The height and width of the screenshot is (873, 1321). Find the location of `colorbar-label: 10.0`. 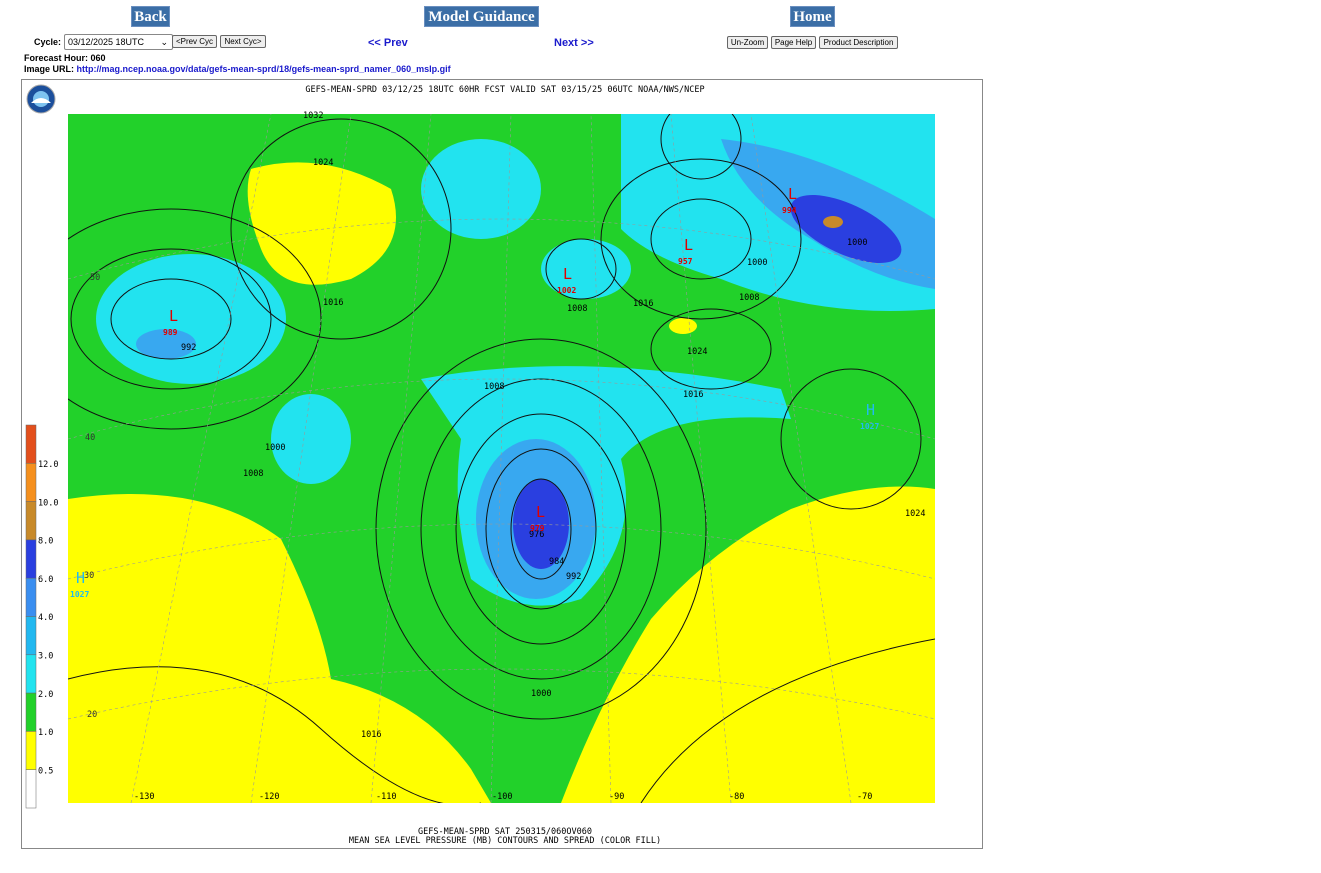

colorbar-label: 10.0 is located at coordinates (48, 503).